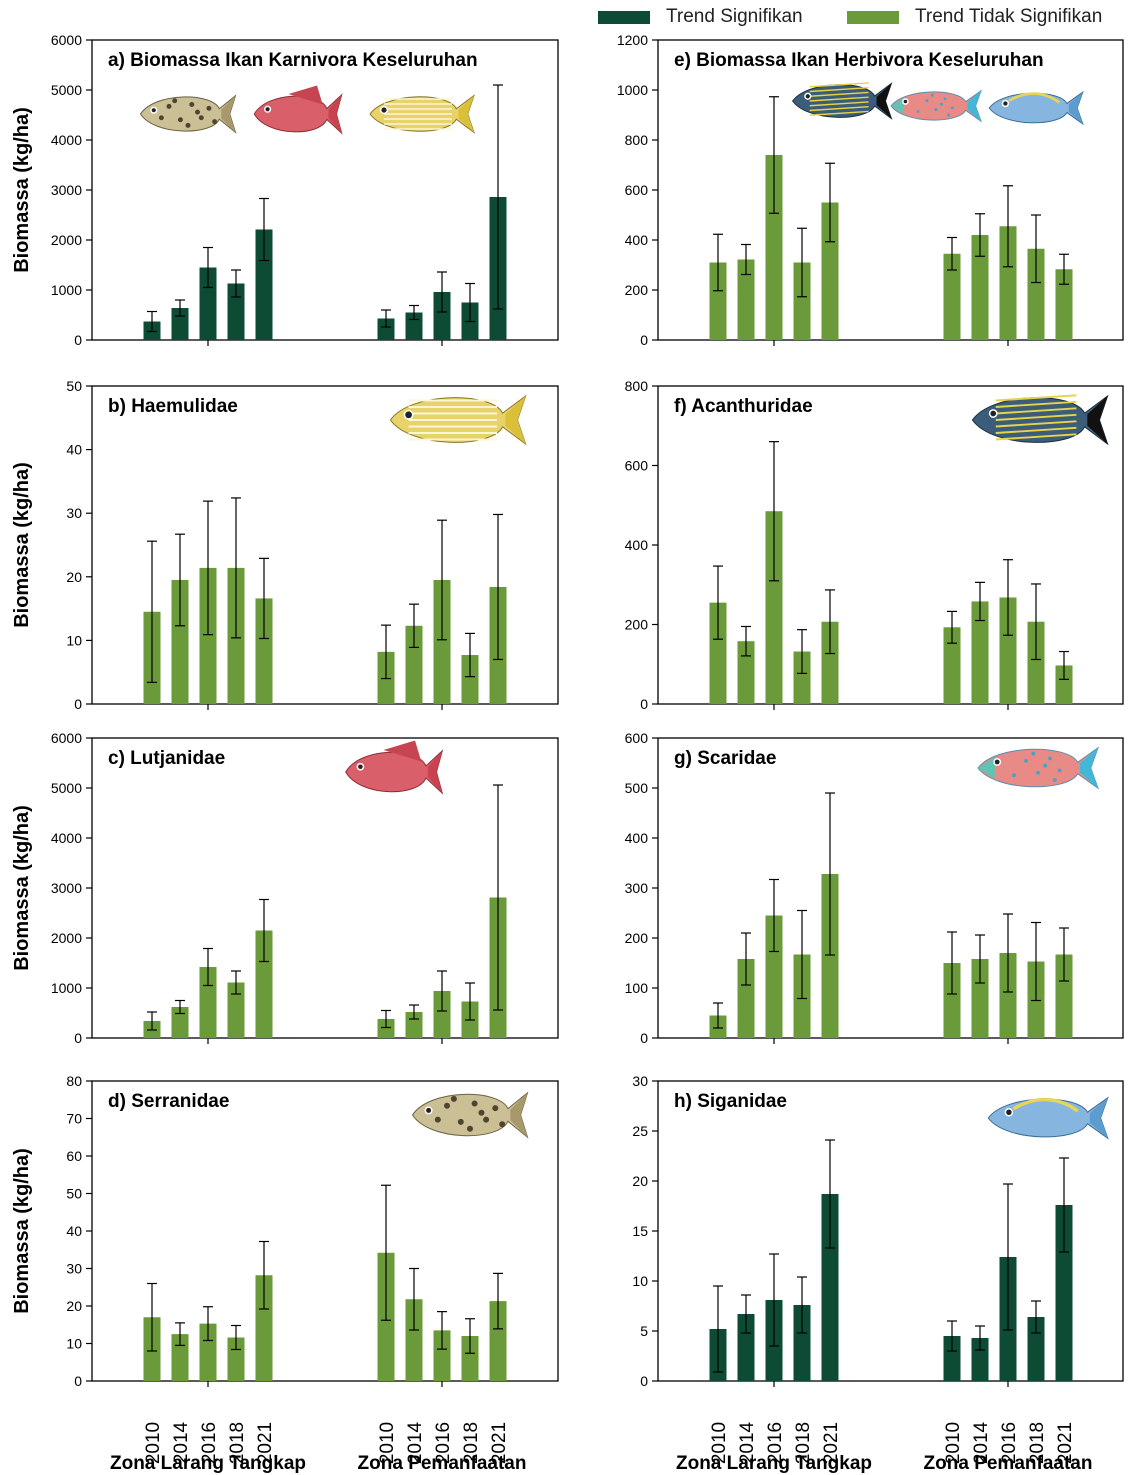  Describe the element at coordinates (700, 17) in the screenshot. I see `legend-significant: Trend Signifikan` at that location.